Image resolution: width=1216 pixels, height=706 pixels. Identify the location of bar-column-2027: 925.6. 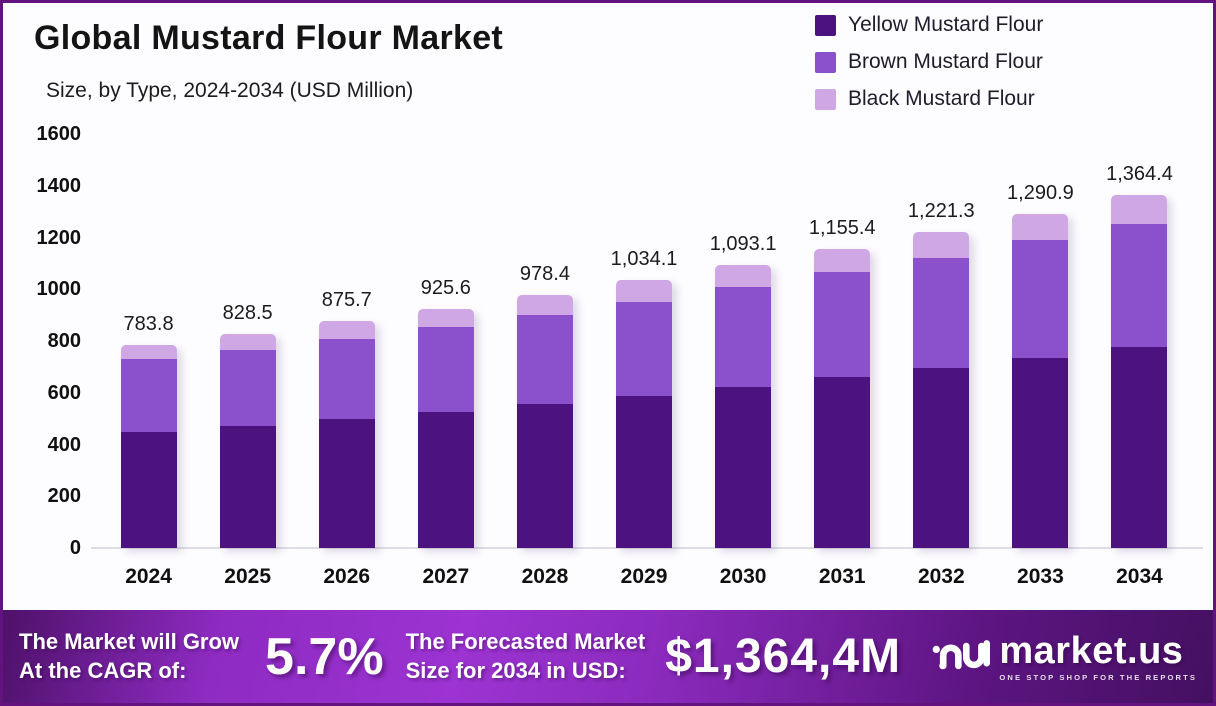
(445, 341).